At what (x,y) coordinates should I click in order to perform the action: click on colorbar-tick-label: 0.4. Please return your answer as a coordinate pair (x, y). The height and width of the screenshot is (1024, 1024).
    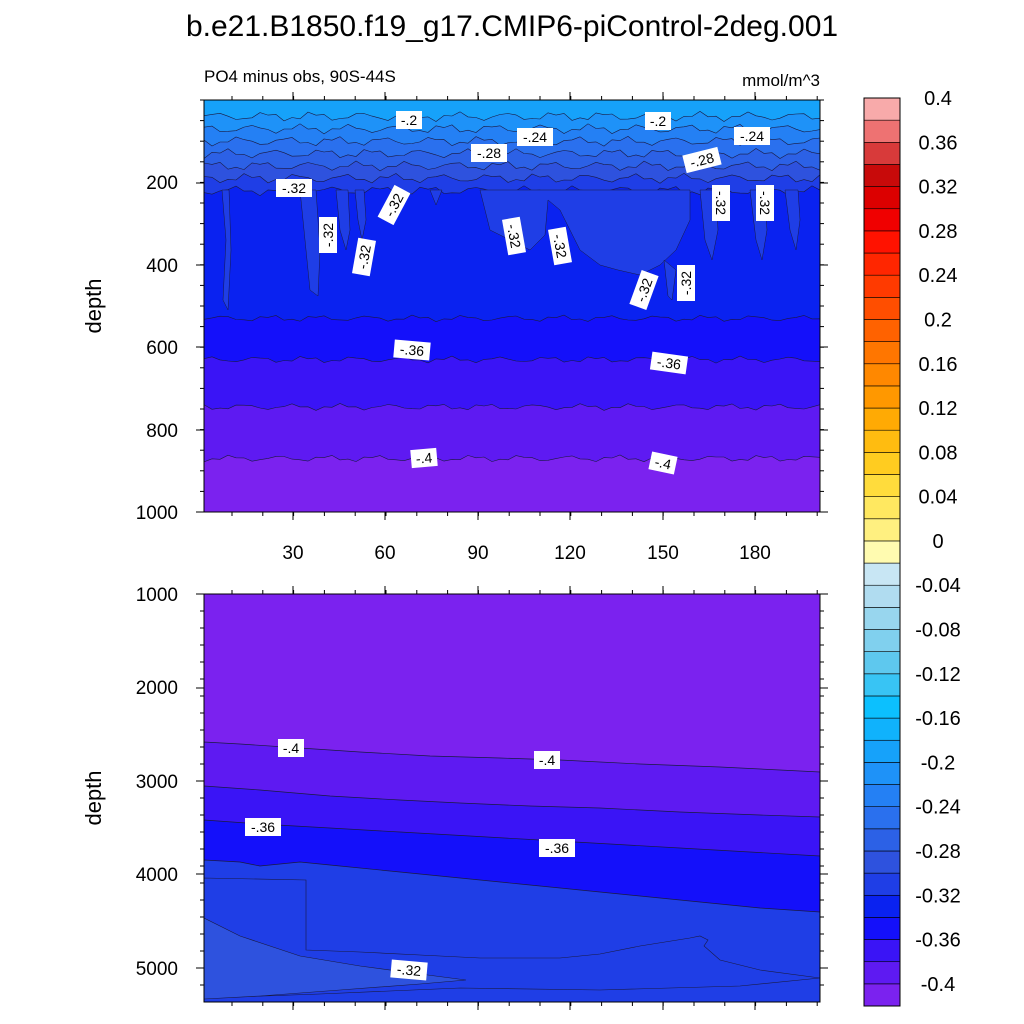
    Looking at the image, I should click on (938, 99).